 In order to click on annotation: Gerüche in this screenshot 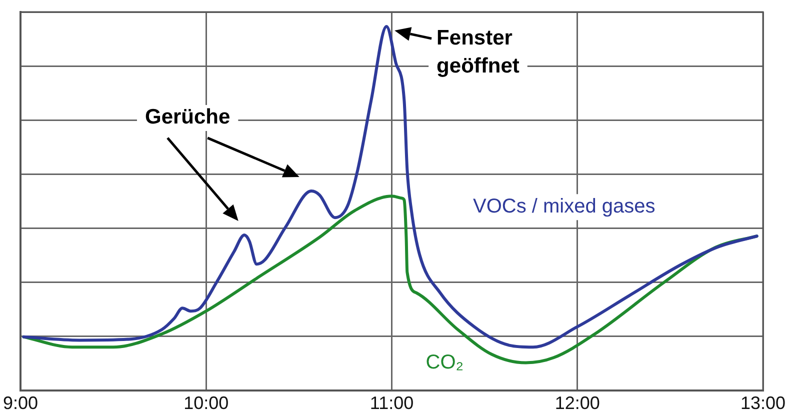, I will do `click(187, 117)`.